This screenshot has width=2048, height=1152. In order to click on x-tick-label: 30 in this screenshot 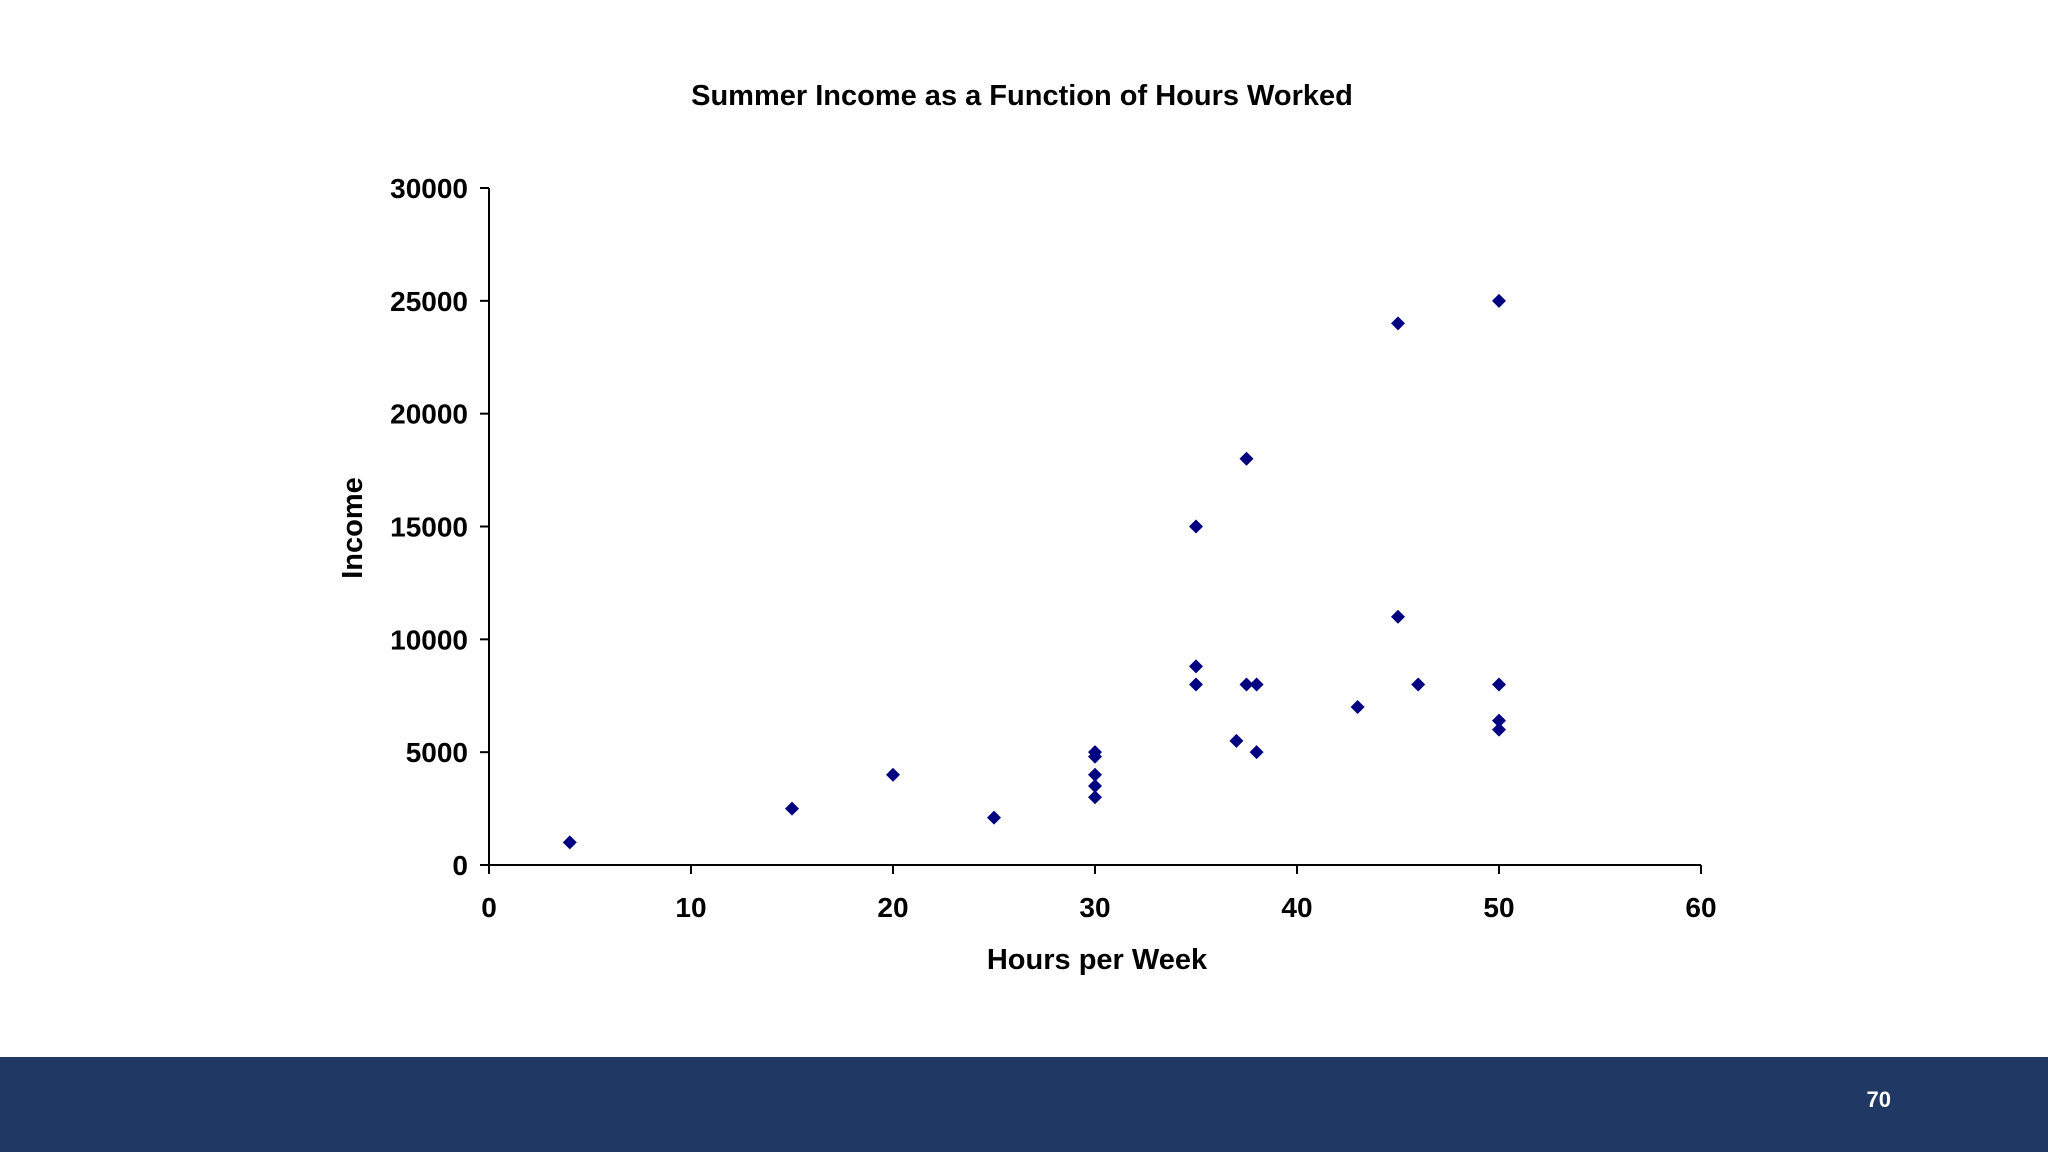, I will do `click(1094, 907)`.